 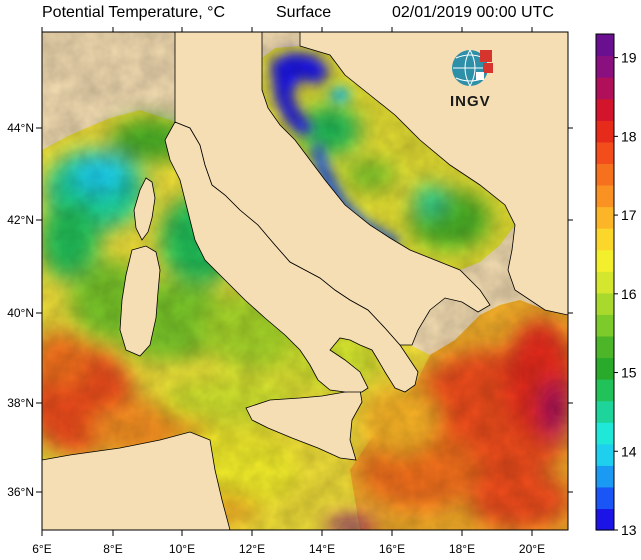 I want to click on colorbar-frame, so click(x=605, y=282).